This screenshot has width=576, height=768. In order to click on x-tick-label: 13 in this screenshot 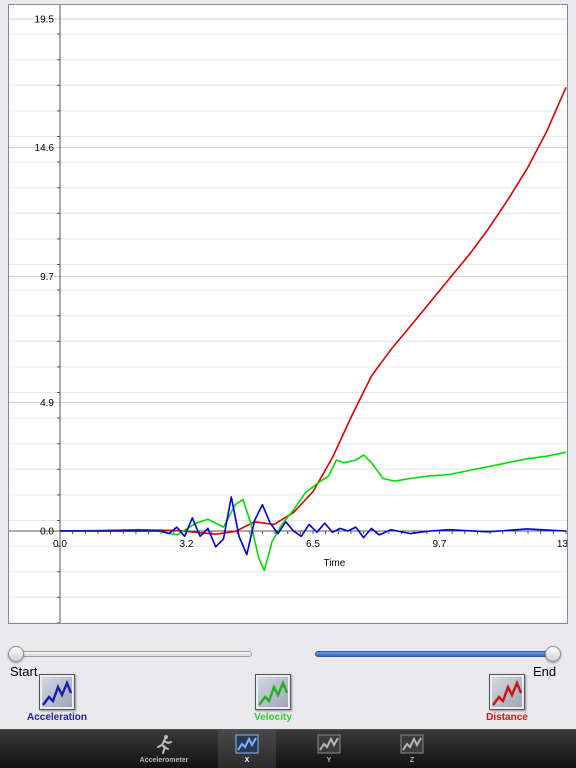, I will do `click(562, 544)`.